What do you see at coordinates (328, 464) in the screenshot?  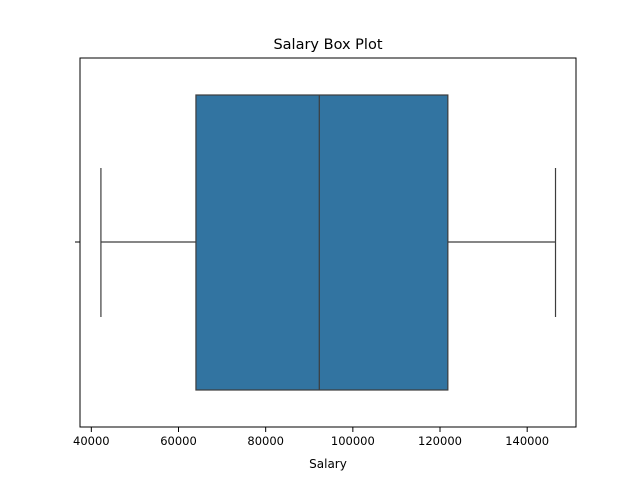 I see `x-axis-label: Salary` at bounding box center [328, 464].